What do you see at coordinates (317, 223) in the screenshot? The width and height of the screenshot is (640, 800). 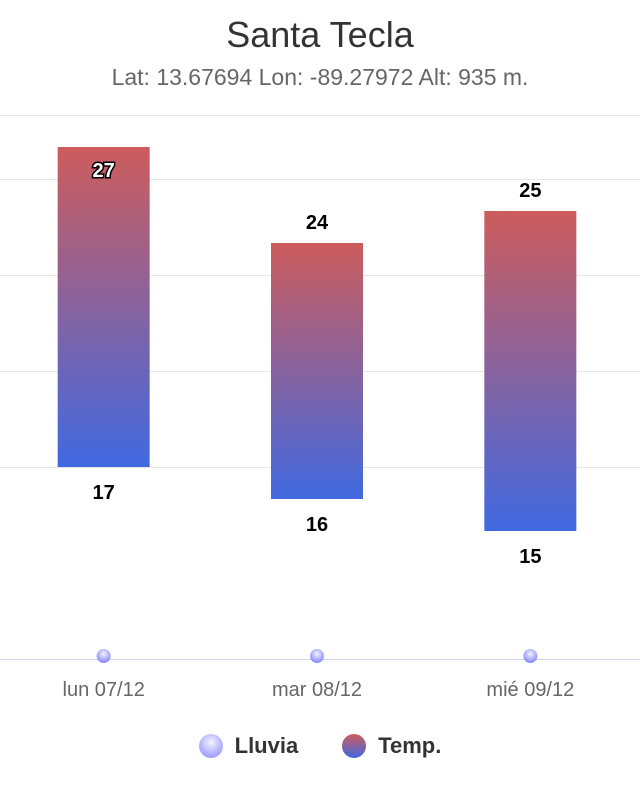 I see `high-temp-label: 24` at bounding box center [317, 223].